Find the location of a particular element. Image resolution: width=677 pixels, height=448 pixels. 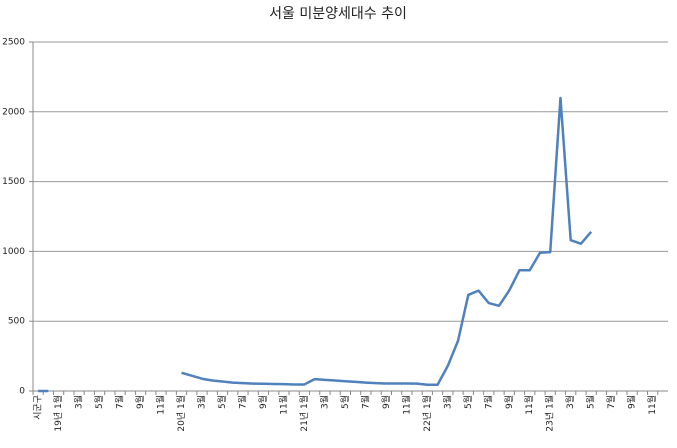

y-tick-label: 500 is located at coordinates (16, 322).